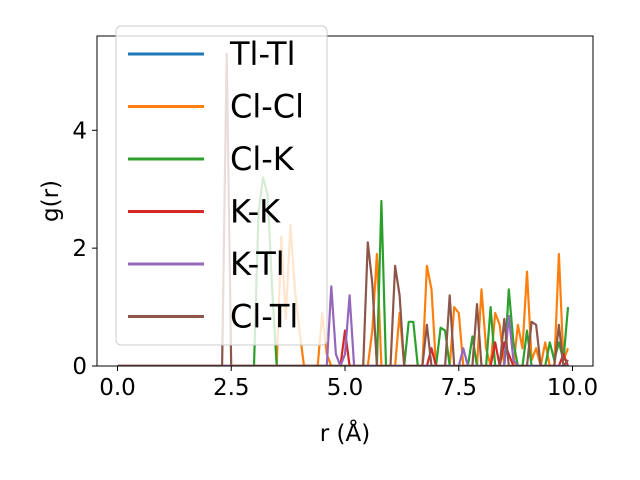 This screenshot has width=640, height=480. Describe the element at coordinates (79, 249) in the screenshot. I see `y-tick-label: 2` at that location.